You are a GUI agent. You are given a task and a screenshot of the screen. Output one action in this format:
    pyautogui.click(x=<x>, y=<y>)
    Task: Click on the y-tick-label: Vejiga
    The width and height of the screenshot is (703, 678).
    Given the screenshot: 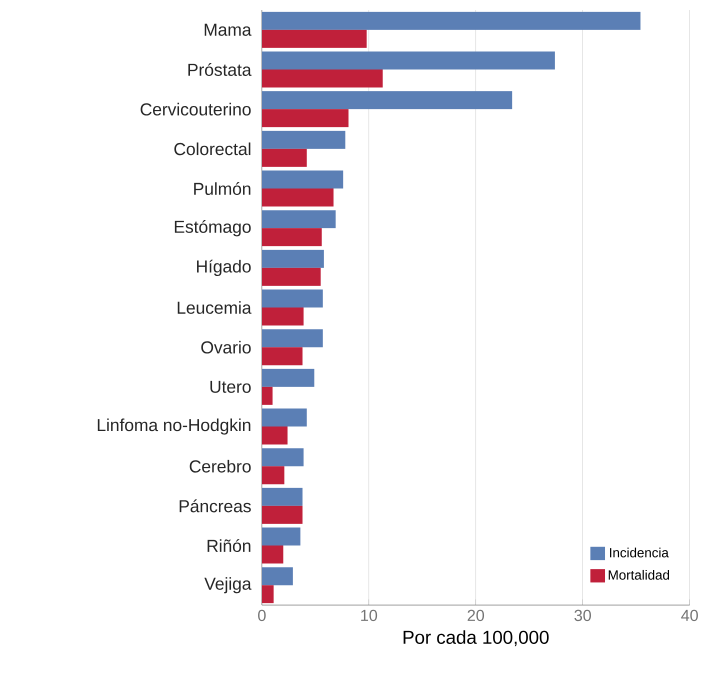 What is the action you would take?
    pyautogui.click(x=228, y=585)
    